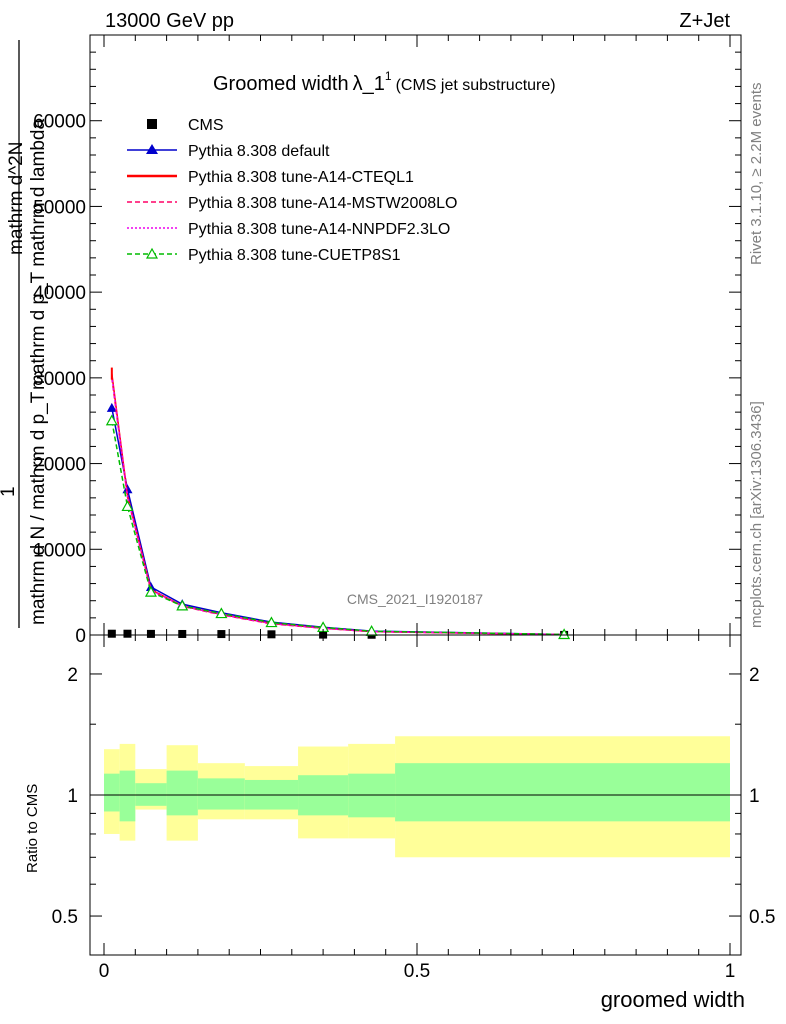 This screenshot has width=786, height=1024. I want to click on ratio-ylabel: Ratio to CMS, so click(32, 828).